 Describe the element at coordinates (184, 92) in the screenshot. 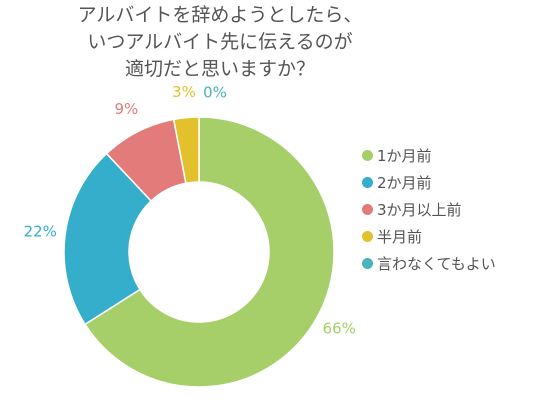

I see `data-label-4: 3%` at that location.